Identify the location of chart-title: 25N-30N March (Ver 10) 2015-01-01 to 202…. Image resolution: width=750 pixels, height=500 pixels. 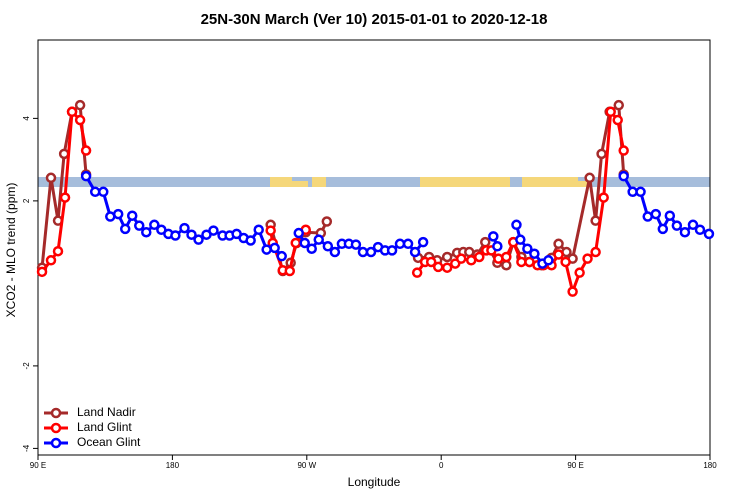
(374, 19).